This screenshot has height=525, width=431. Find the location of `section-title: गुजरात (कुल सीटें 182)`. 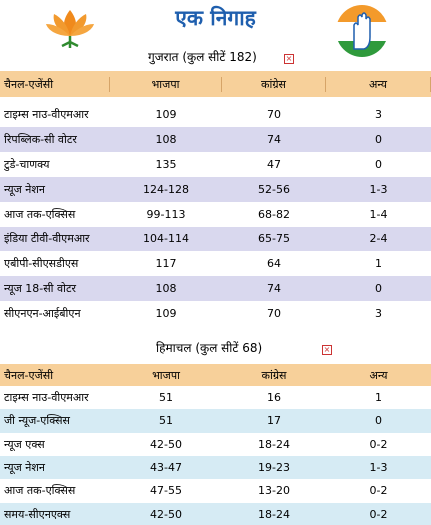

section-title: गुजरात (कुल सीटें 182) is located at coordinates (202, 57).